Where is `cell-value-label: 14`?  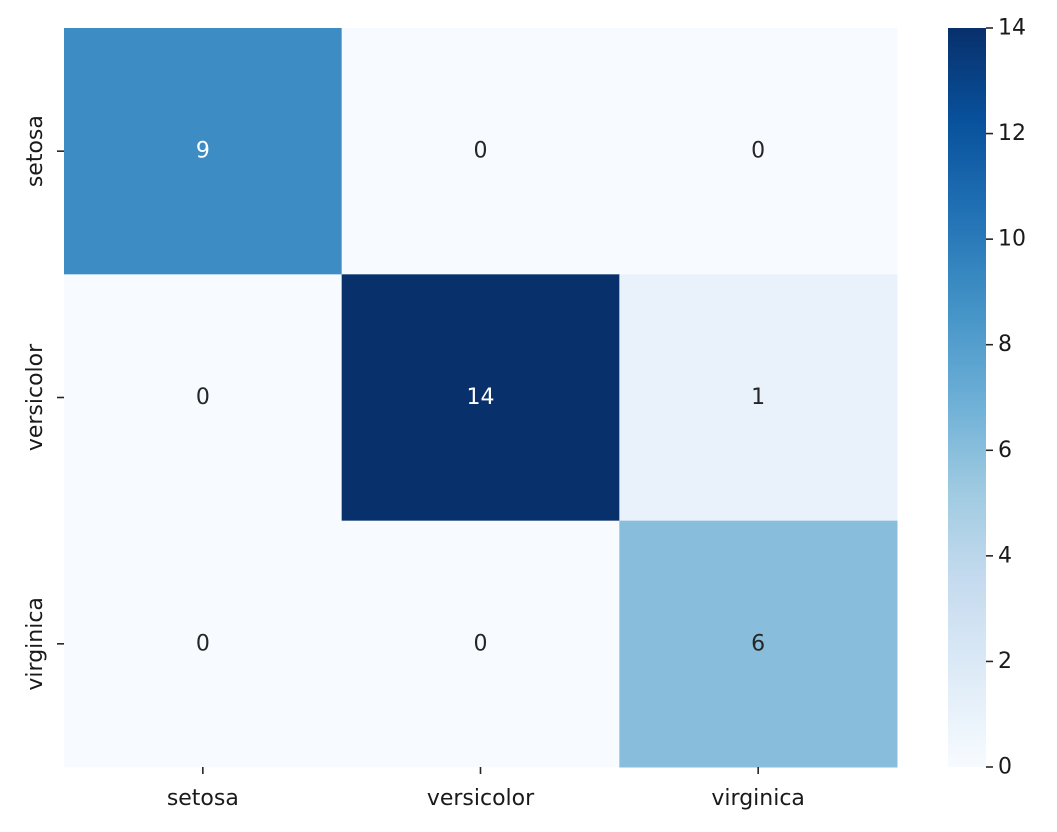 cell-value-label: 14 is located at coordinates (481, 397).